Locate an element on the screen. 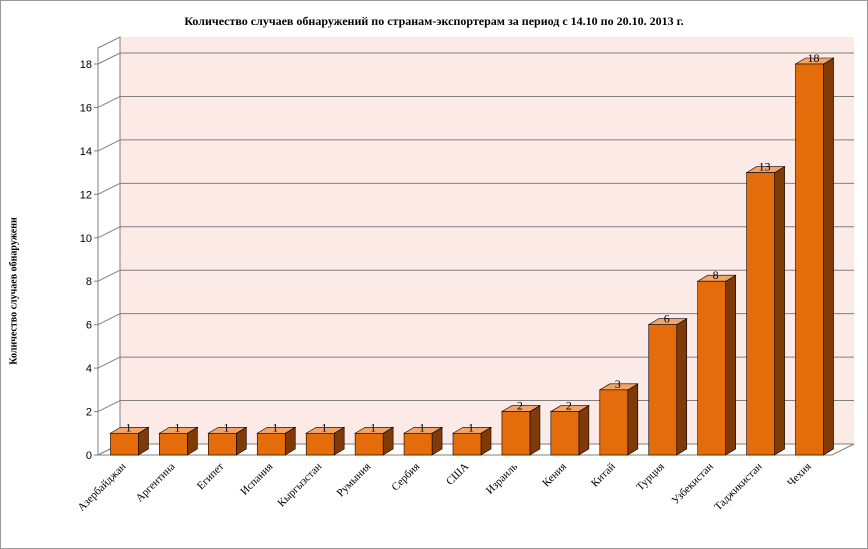 The width and height of the screenshot is (868, 549). bar: 3 is located at coordinates (618, 416).